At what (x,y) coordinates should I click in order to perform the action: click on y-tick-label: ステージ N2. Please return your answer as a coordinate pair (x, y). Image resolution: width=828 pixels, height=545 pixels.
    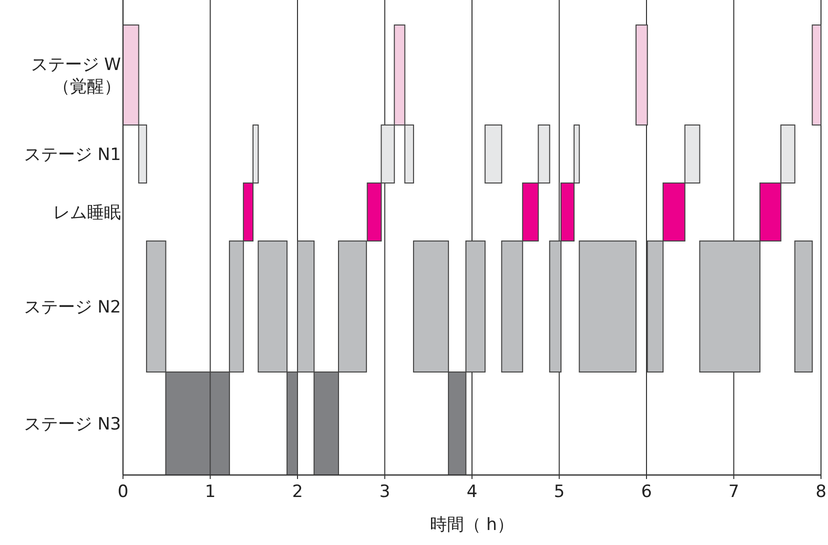
    Looking at the image, I should click on (72, 308).